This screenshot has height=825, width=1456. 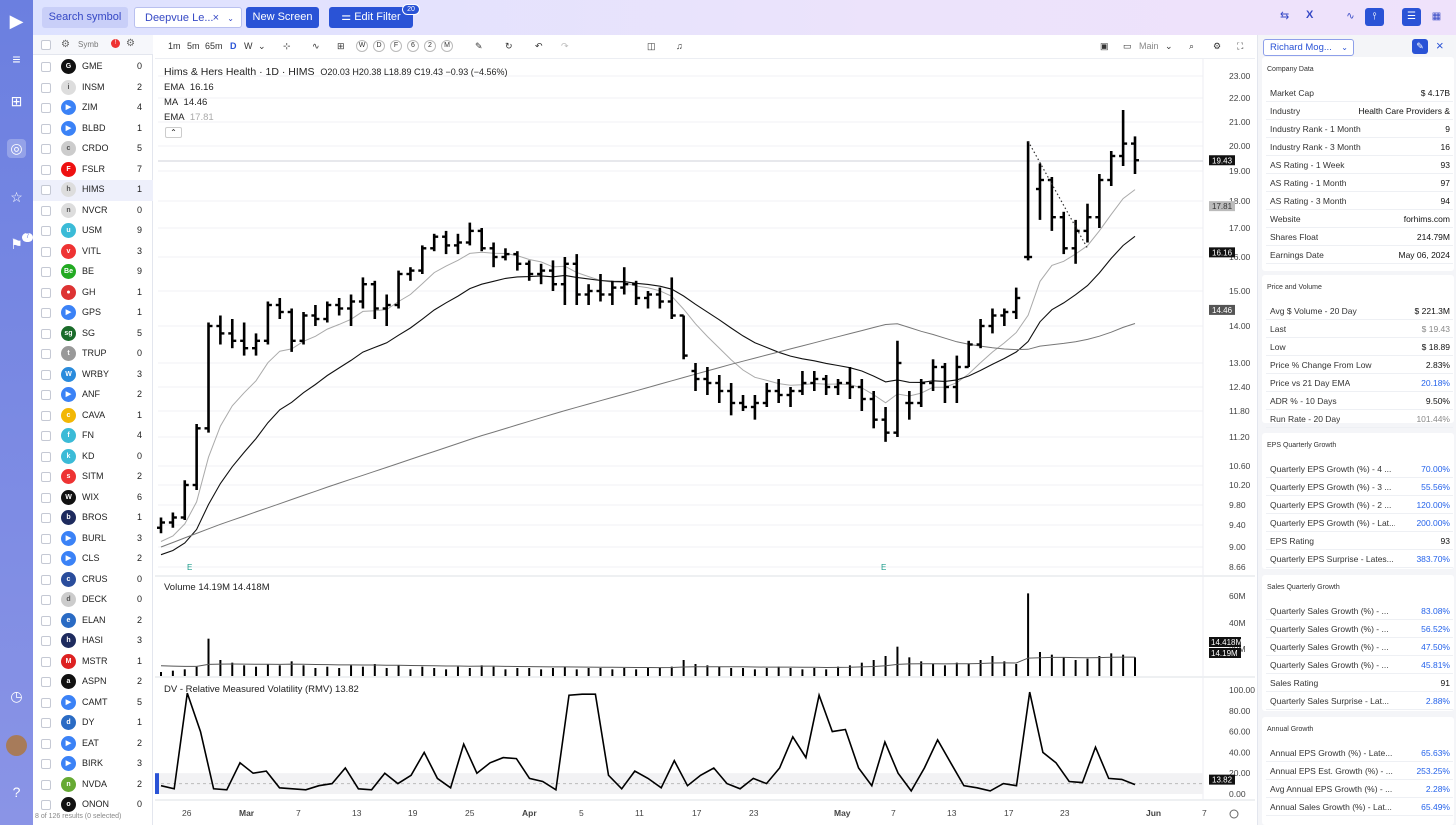 I want to click on share-icon: ⇆, so click(x=1285, y=16).